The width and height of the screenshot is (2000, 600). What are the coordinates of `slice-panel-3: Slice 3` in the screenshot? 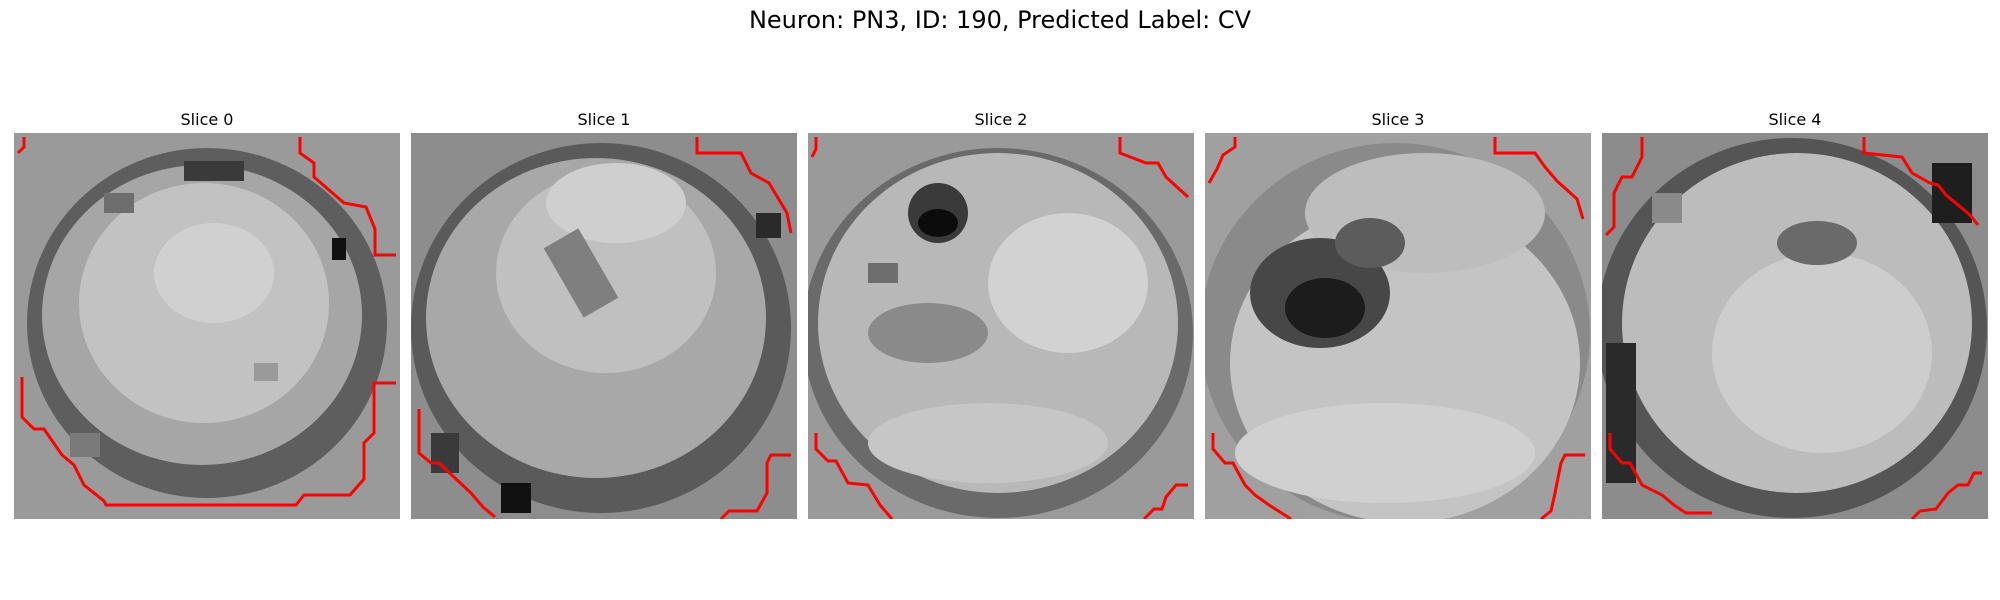 It's located at (1398, 313).